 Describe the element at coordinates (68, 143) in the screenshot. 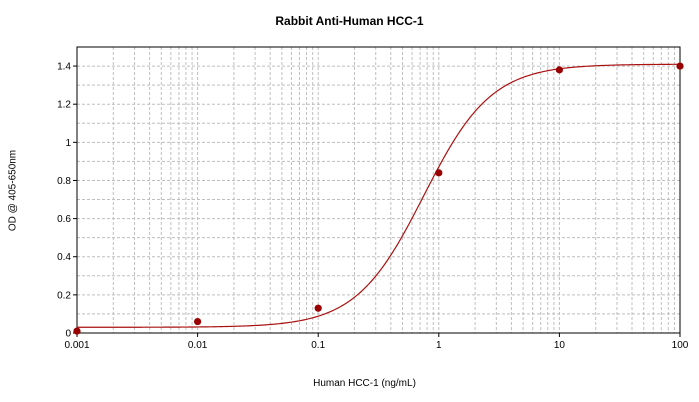

I see `y-tick-label: 1` at that location.